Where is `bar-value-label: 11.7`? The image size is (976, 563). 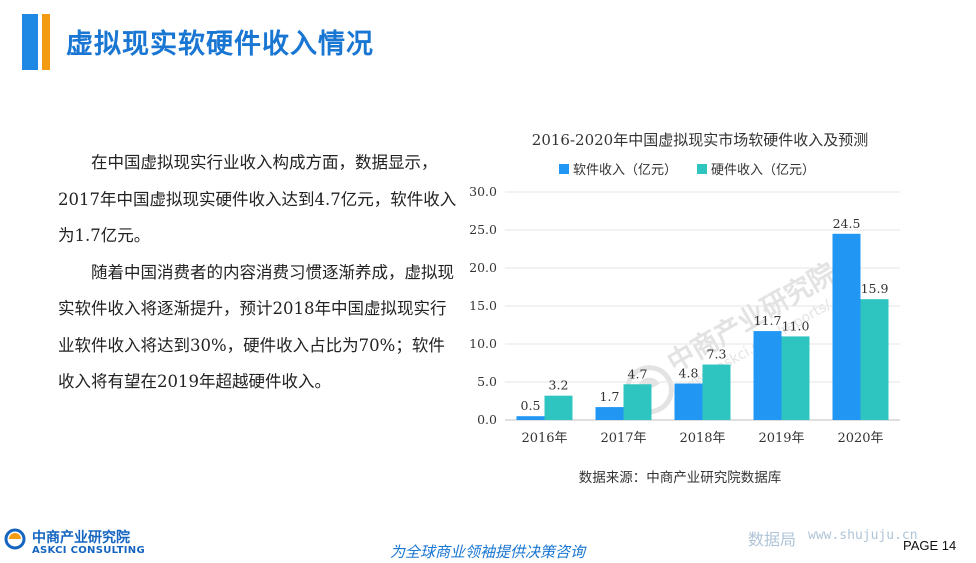 bar-value-label: 11.7 is located at coordinates (768, 320).